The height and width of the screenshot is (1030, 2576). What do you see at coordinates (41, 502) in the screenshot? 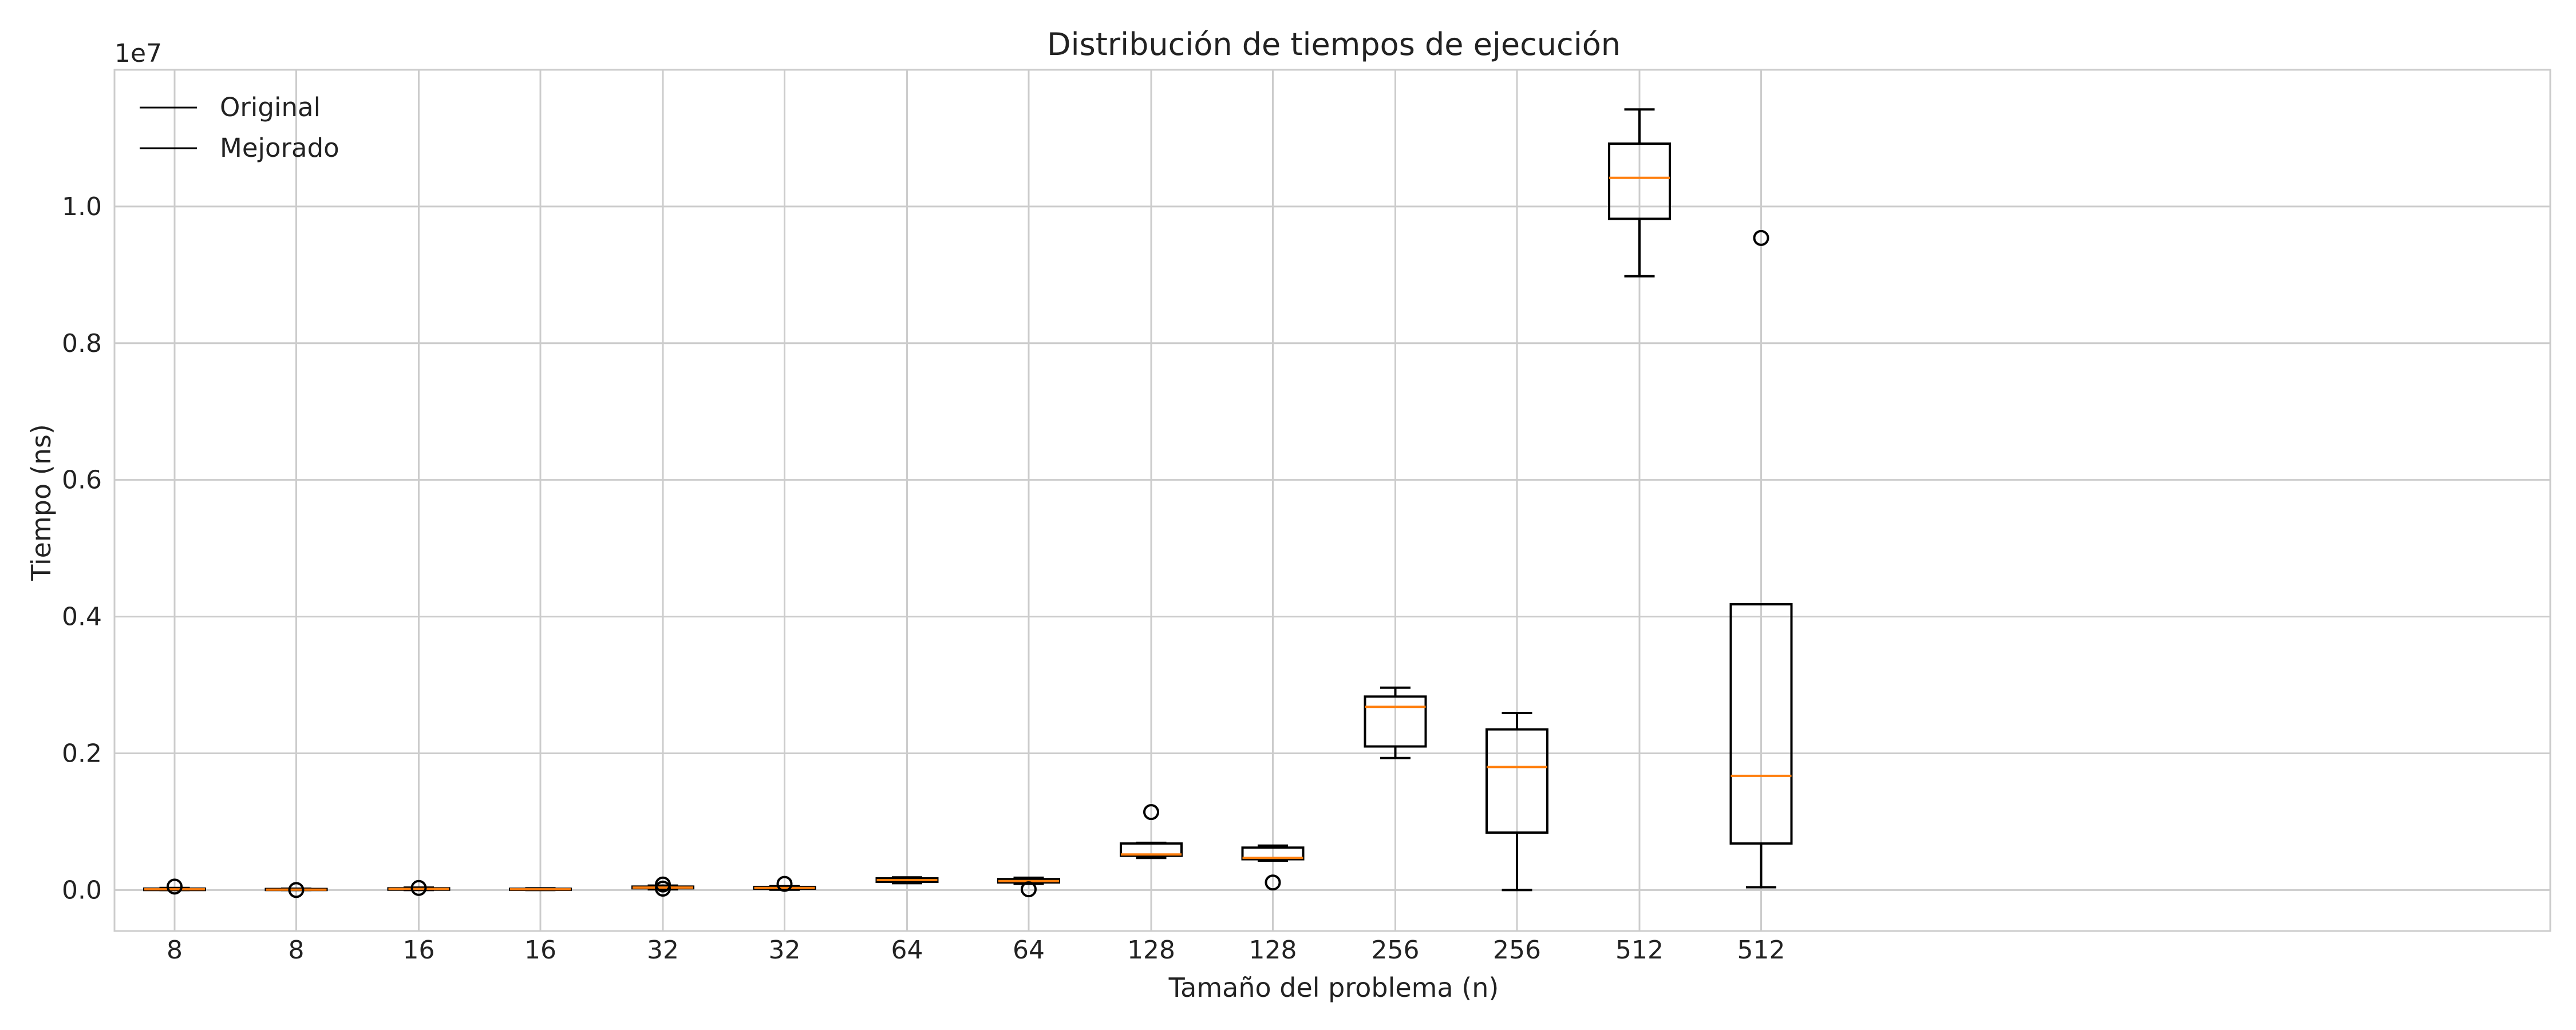
I see `y-axis-label: Tiempo (ns)` at bounding box center [41, 502].